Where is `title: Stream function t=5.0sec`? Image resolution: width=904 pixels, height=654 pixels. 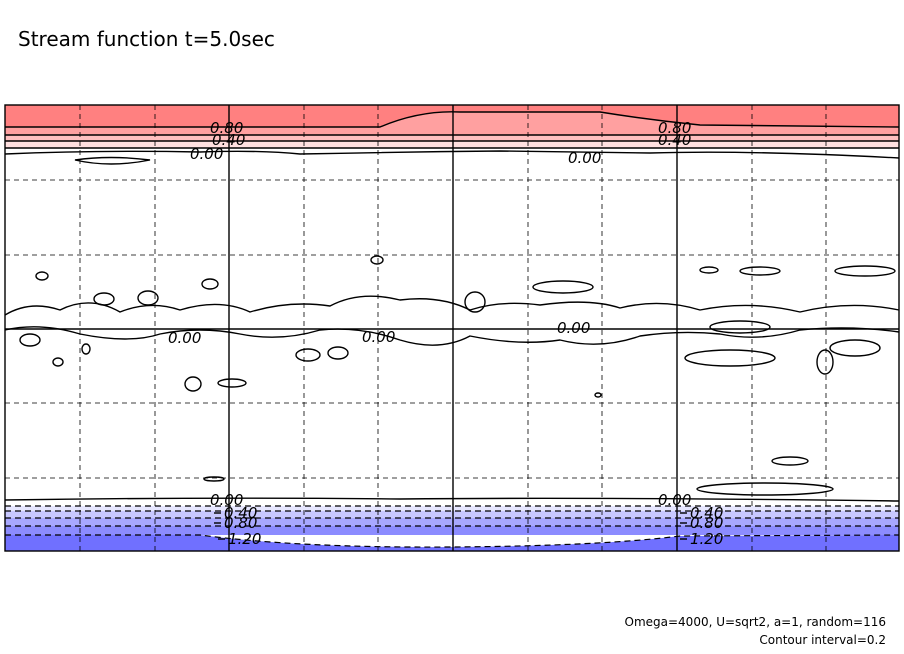 title: Stream function t=5.0sec is located at coordinates (146, 39).